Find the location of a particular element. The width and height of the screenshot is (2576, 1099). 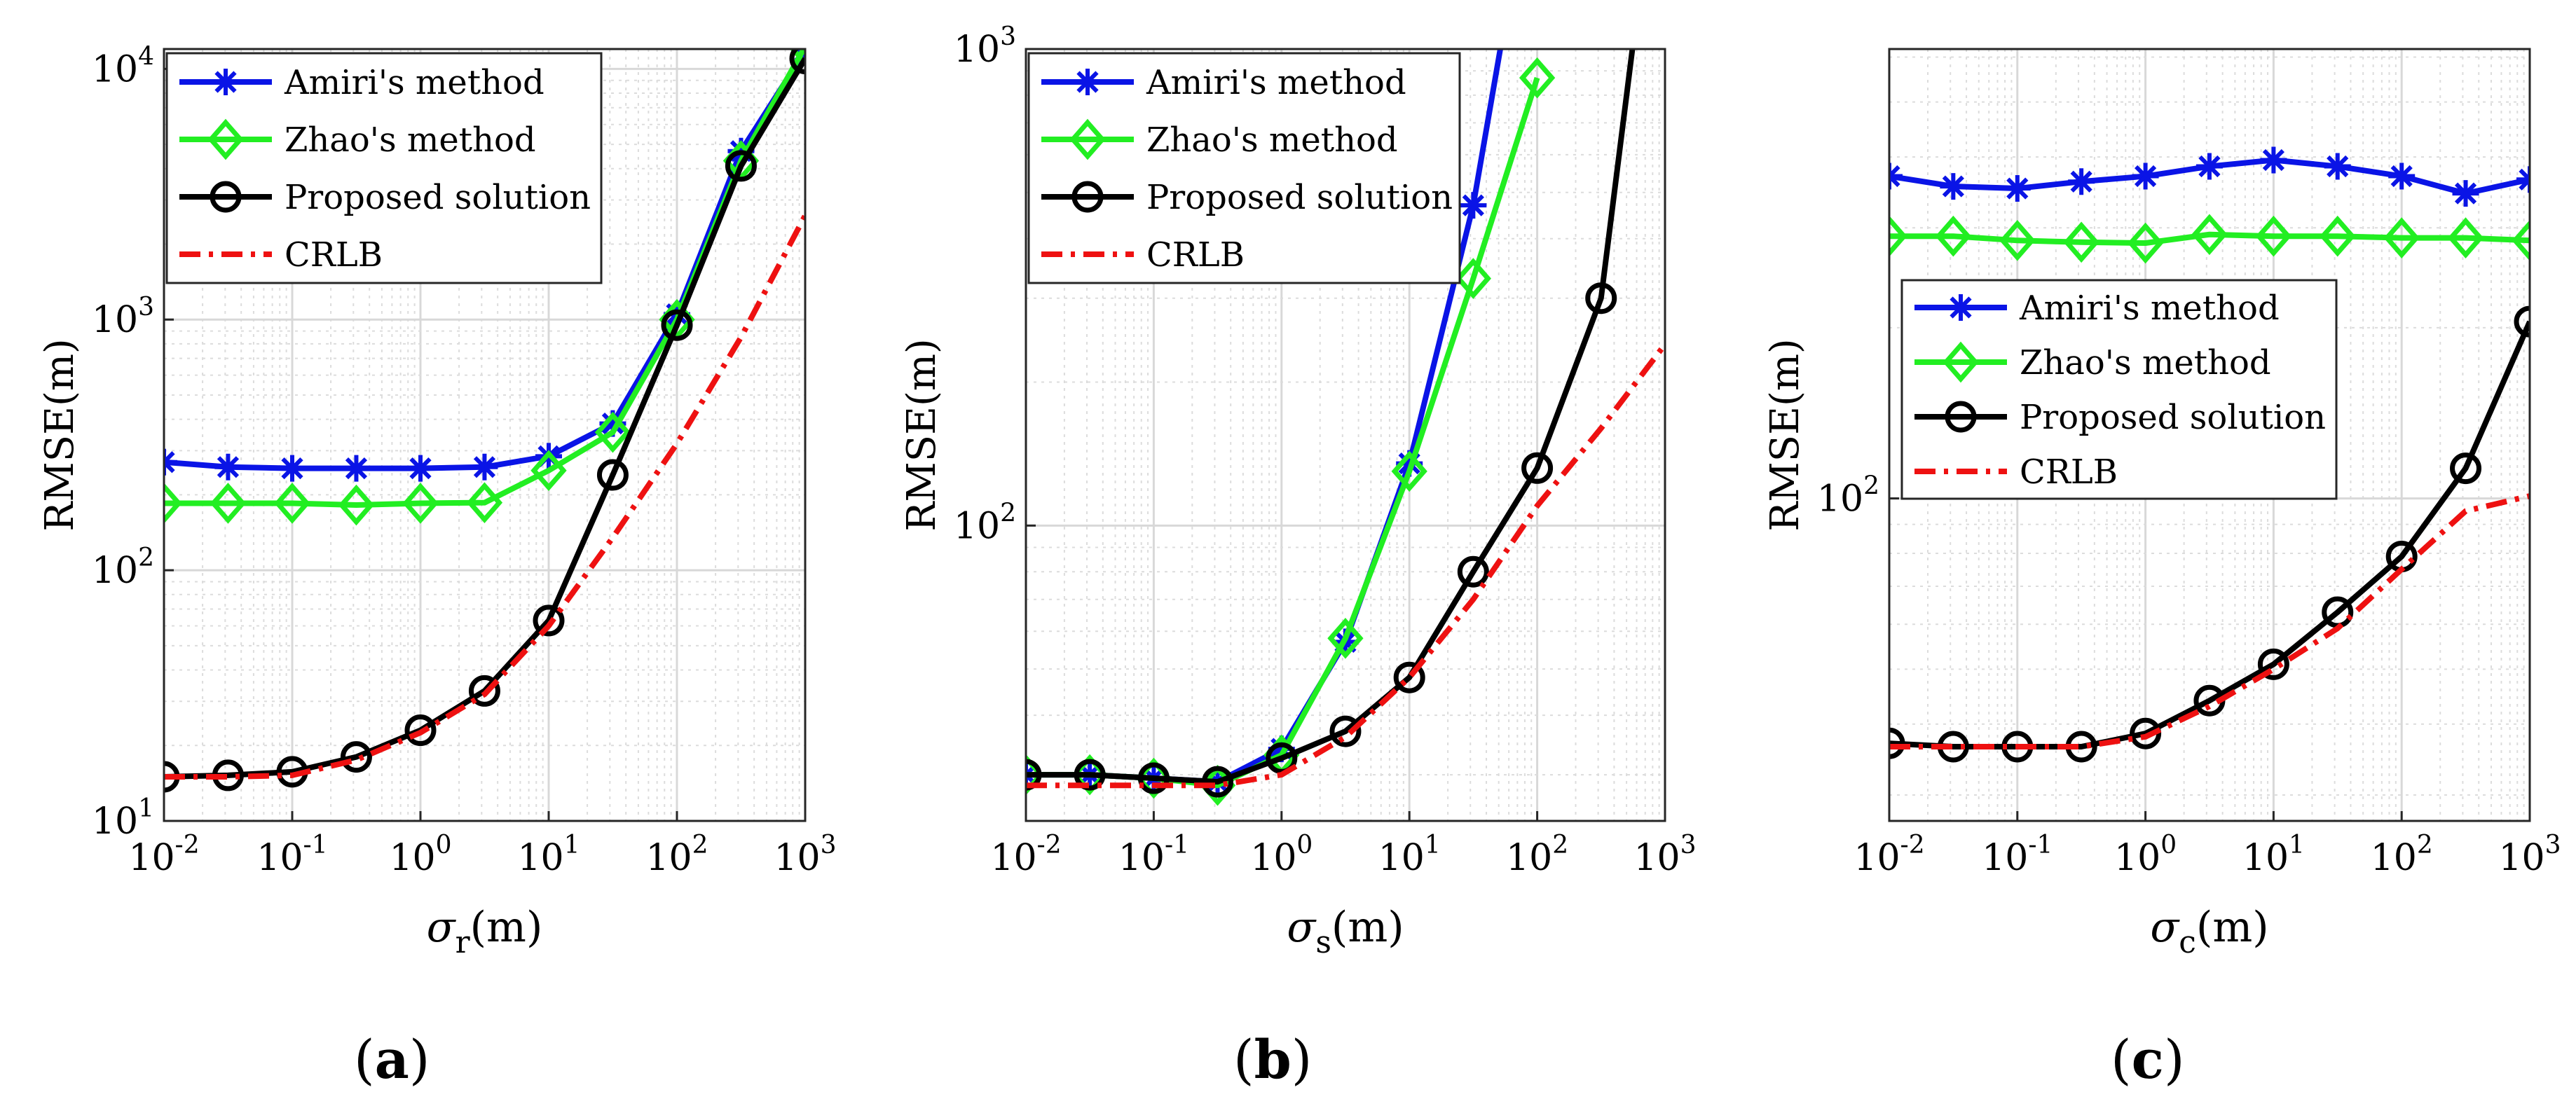

y-tick-label: 10⁴ is located at coordinates (123, 66).